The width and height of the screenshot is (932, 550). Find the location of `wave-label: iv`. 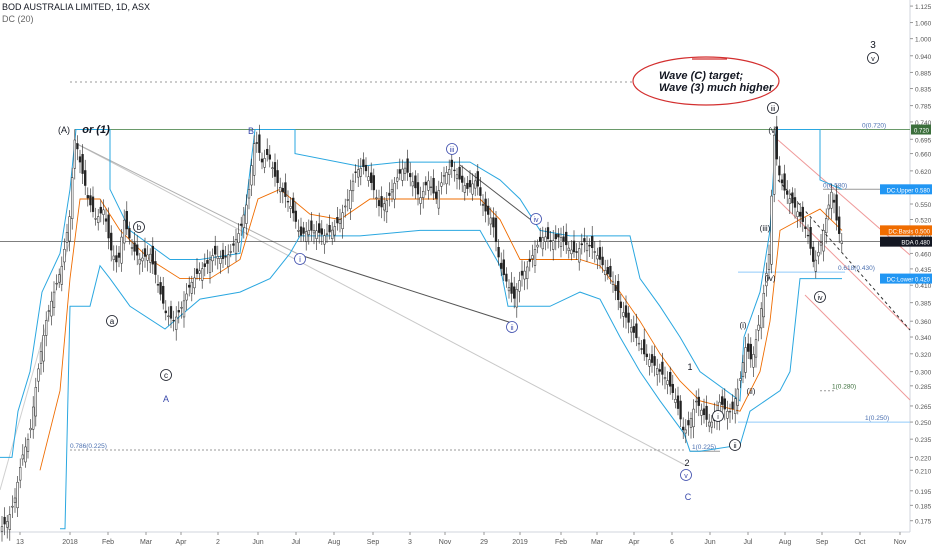

wave-label: iv is located at coordinates (536, 220).